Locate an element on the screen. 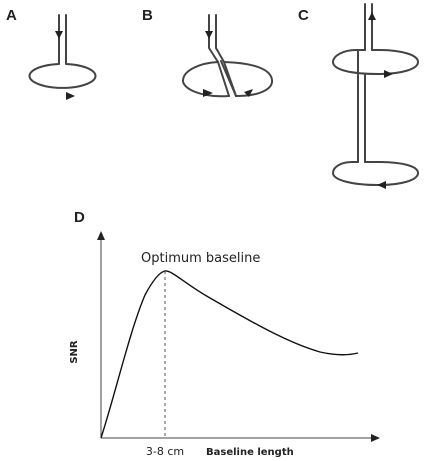 The width and height of the screenshot is (438, 461). y-axis-label: SNR is located at coordinates (74, 352).